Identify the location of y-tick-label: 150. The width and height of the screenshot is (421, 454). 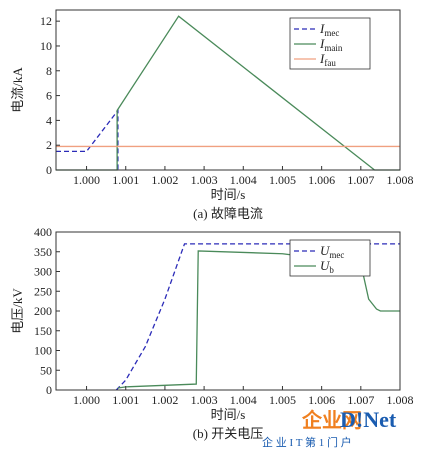
(43, 331).